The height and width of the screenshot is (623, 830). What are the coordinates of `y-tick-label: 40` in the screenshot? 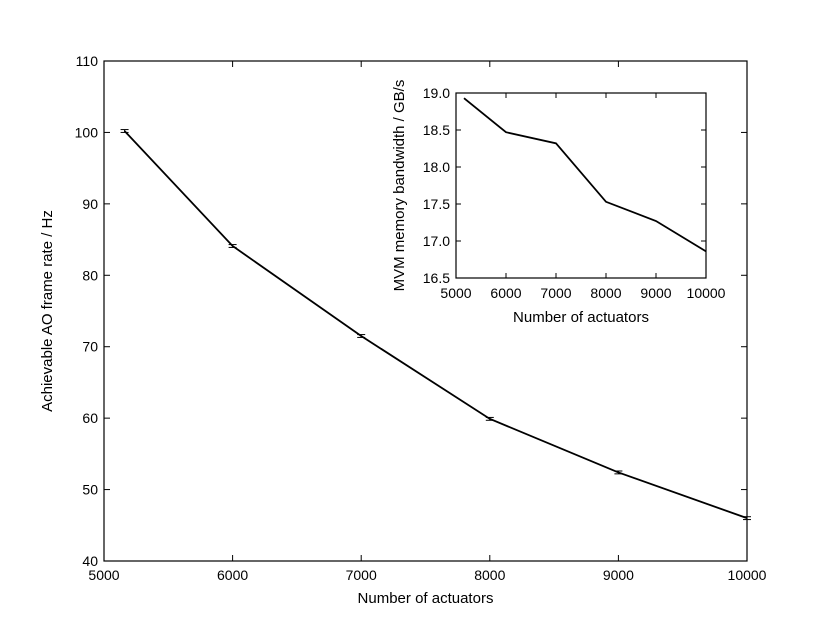 It's located at (90, 561).